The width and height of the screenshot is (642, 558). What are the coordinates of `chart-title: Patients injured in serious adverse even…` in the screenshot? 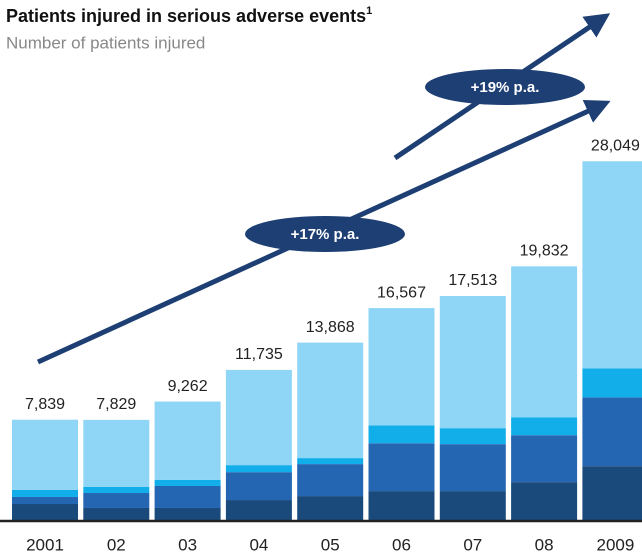 It's located at (189, 15).